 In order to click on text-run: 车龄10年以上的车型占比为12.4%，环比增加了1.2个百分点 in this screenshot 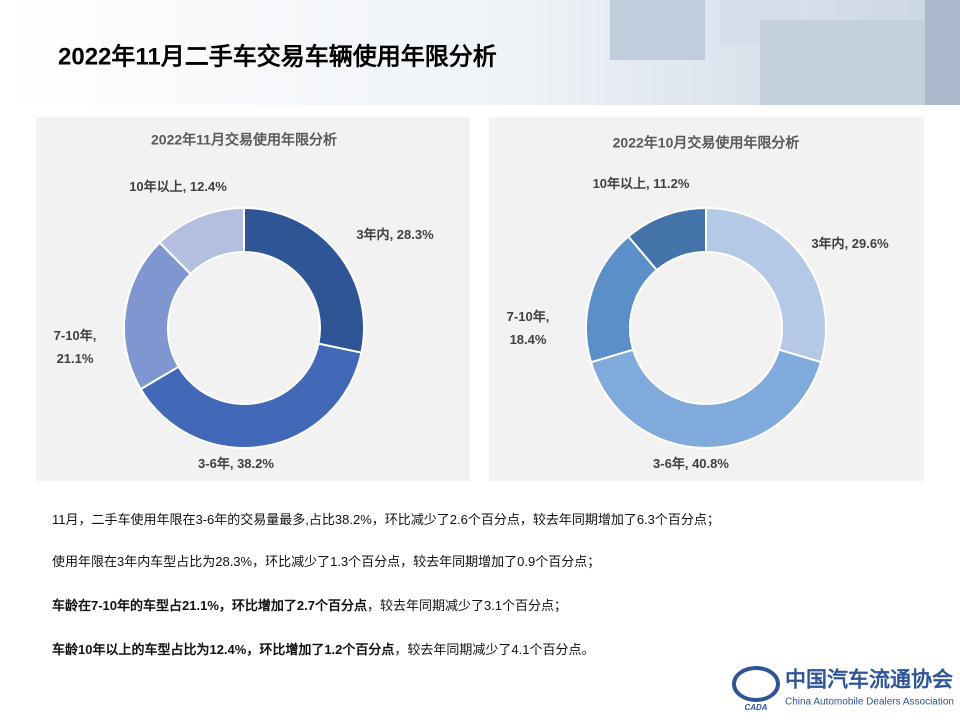, I will do `click(223, 649)`.